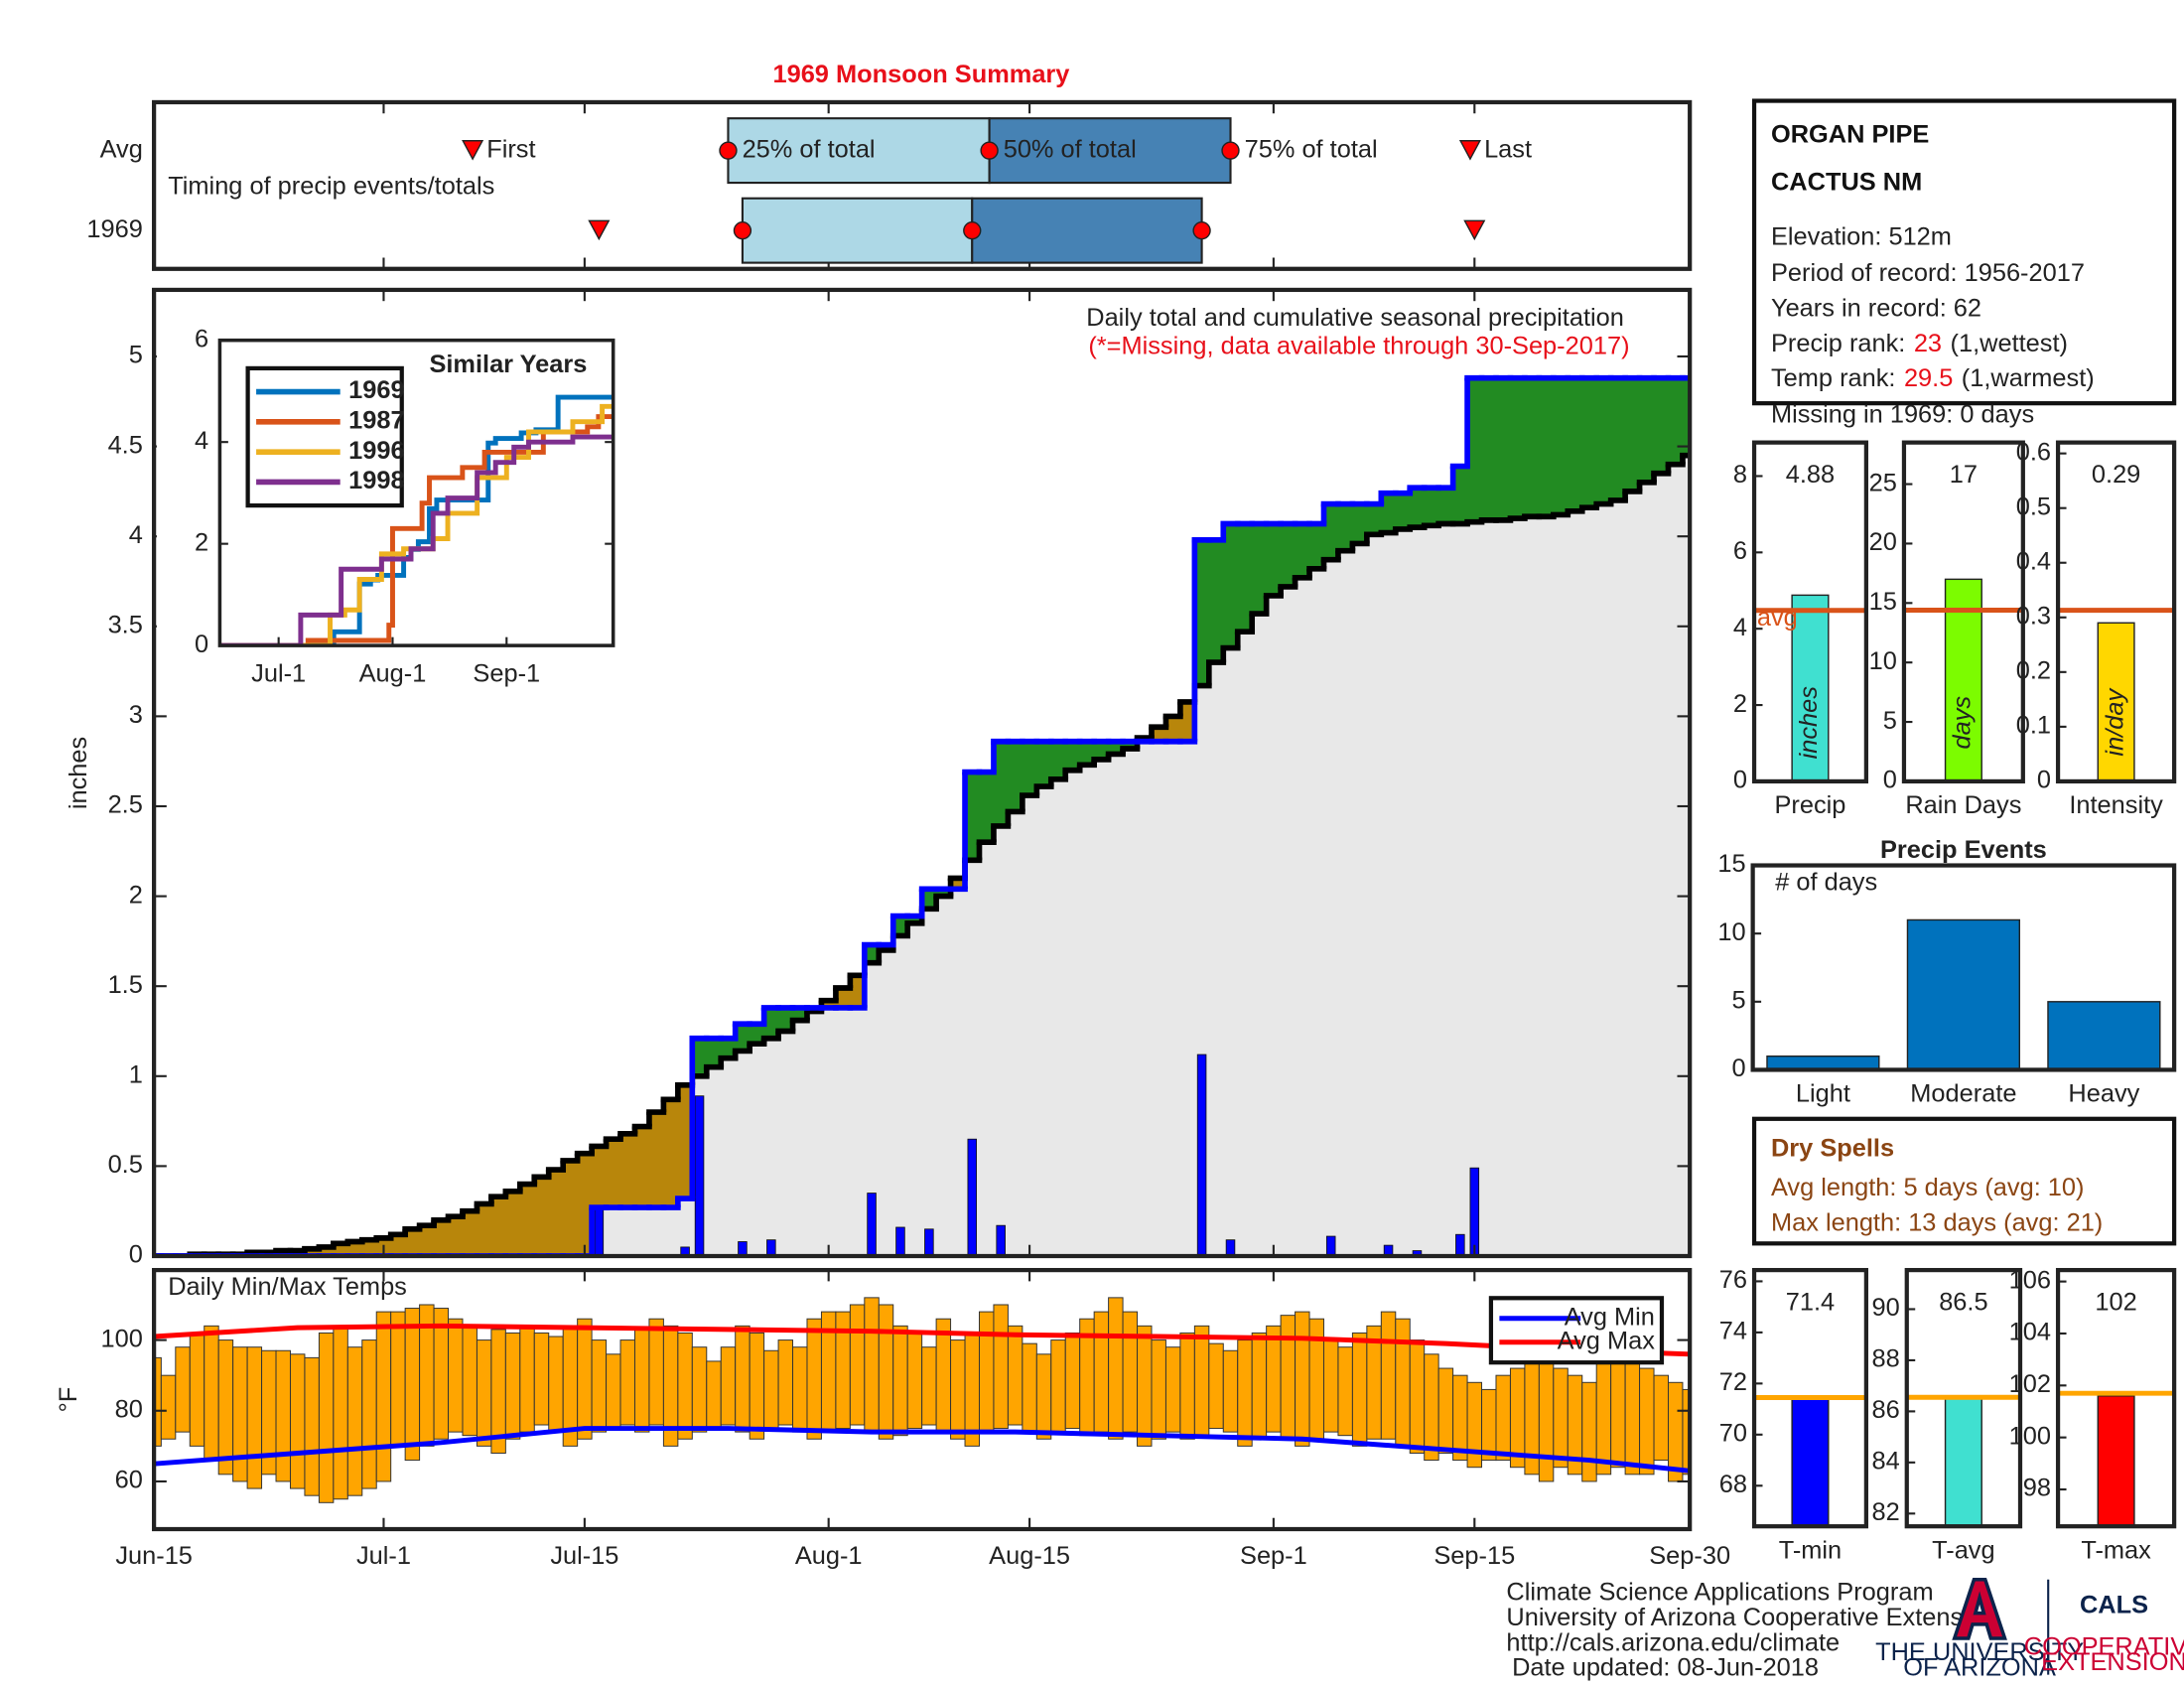  What do you see at coordinates (1838, 343) in the screenshot?
I see `rank-label: Precip rank:` at bounding box center [1838, 343].